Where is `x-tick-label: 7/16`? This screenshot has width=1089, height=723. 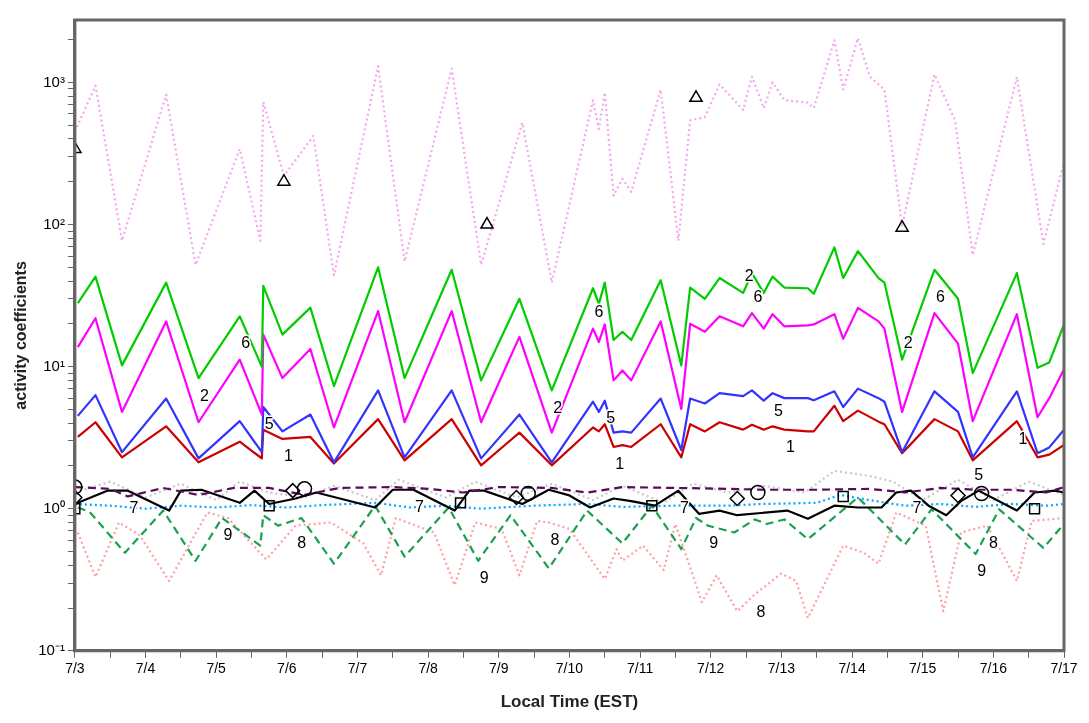
x-tick-label: 7/16 is located at coordinates (993, 668).